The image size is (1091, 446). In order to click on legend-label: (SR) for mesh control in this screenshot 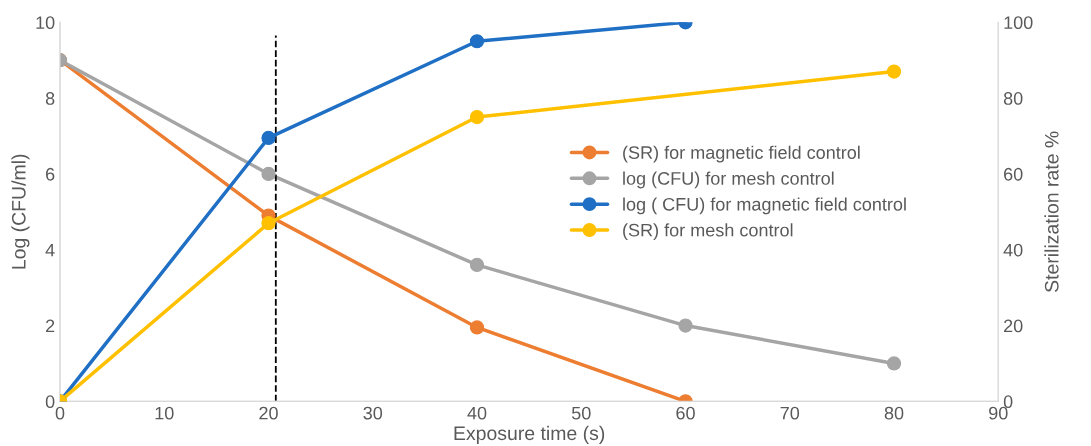, I will do `click(708, 232)`.